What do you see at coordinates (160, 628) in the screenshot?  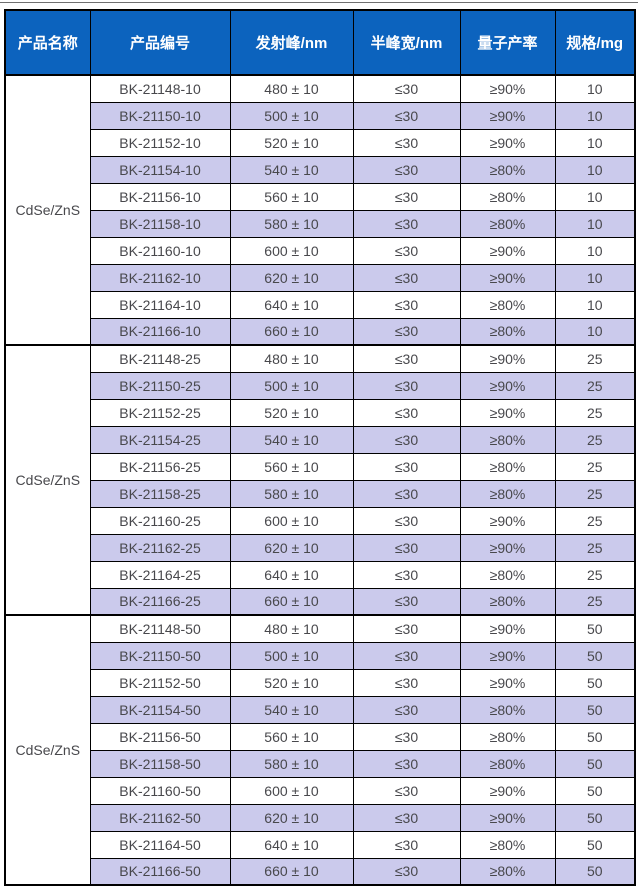 I see `product-code-cell: BK-21148-50` at bounding box center [160, 628].